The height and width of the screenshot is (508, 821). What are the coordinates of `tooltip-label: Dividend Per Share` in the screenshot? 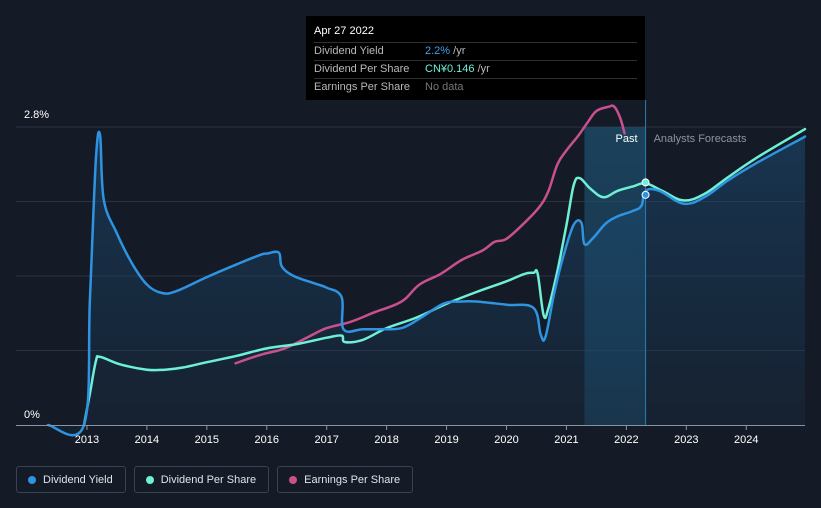 It's located at (362, 69).